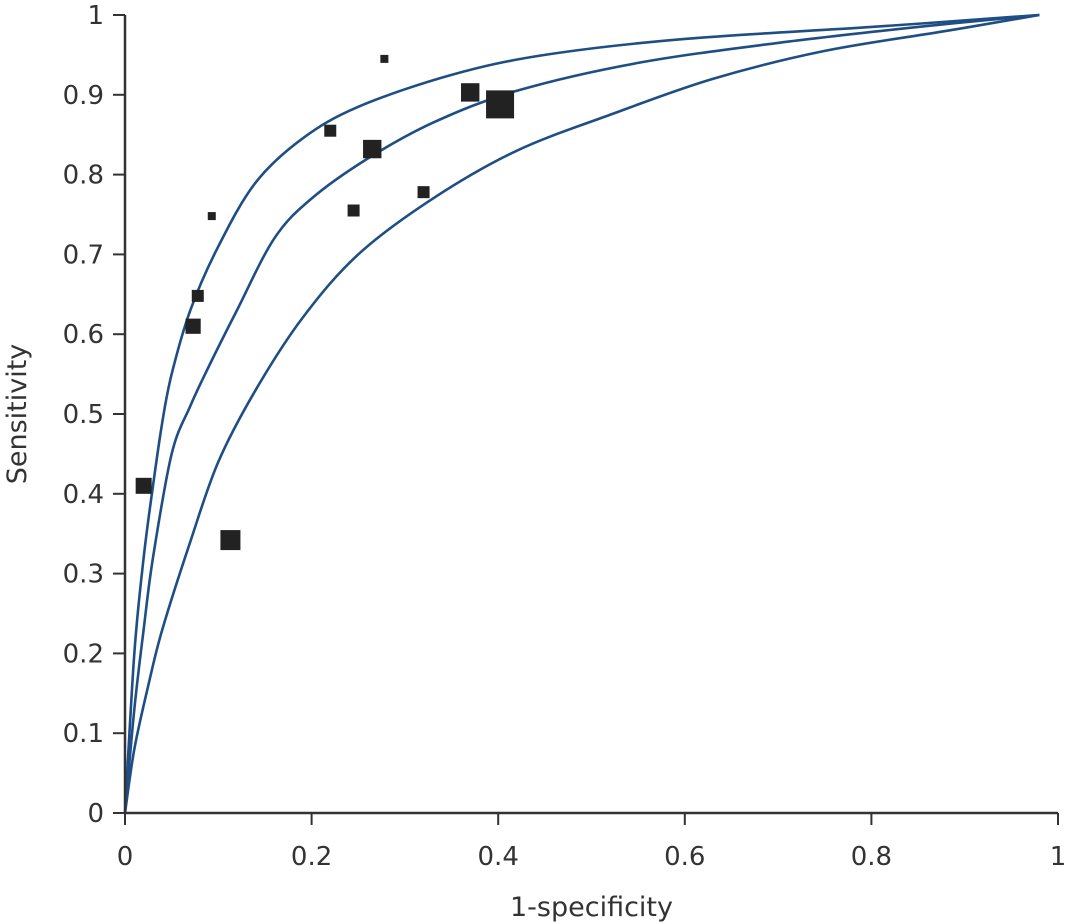  What do you see at coordinates (498, 857) in the screenshot?
I see `x-tick-label: 0.4` at bounding box center [498, 857].